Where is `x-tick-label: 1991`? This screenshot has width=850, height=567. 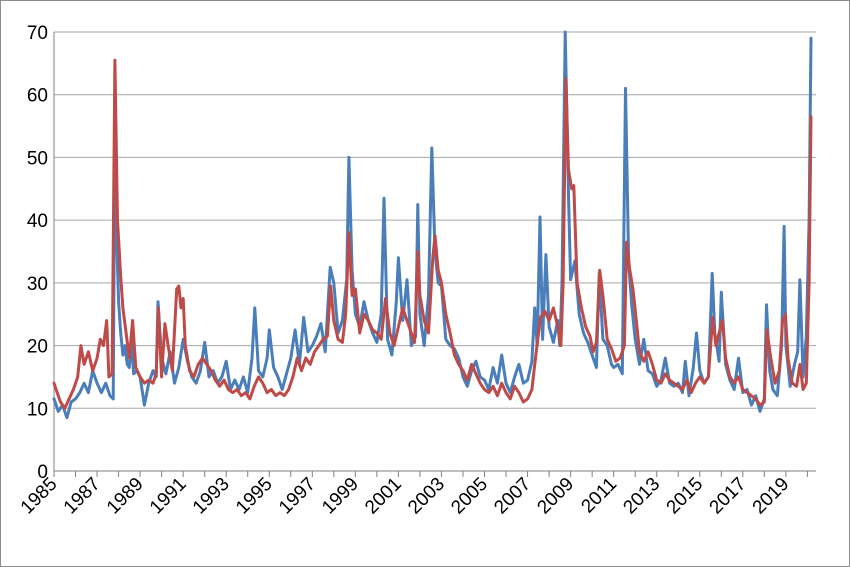 x-tick-label: 1991 is located at coordinates (168, 496).